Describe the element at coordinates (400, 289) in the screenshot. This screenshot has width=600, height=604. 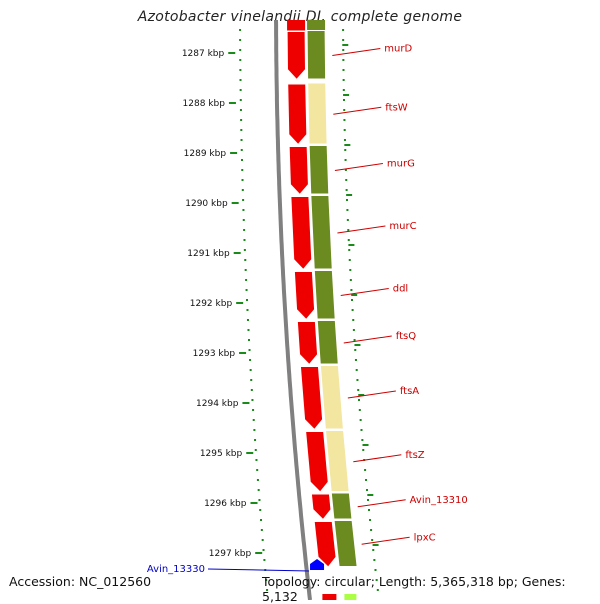
I see `gene-label-ddl: ddl` at that location.